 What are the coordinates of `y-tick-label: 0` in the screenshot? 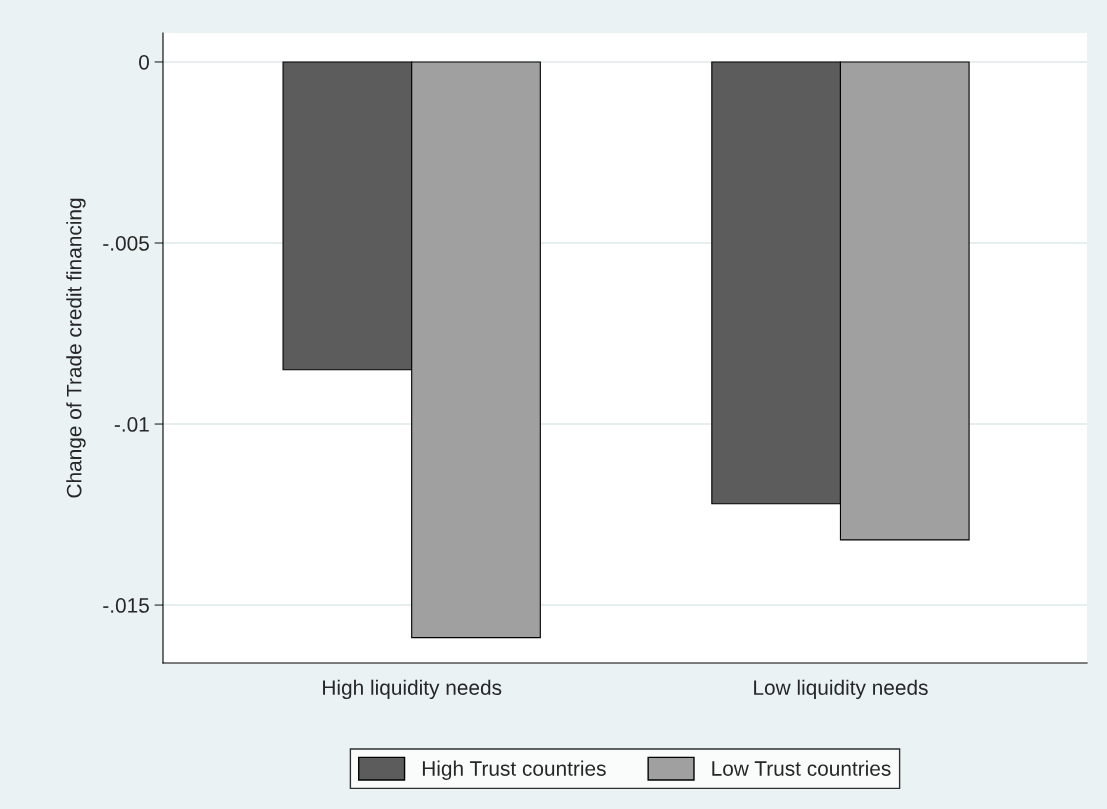 It's located at (144, 62).